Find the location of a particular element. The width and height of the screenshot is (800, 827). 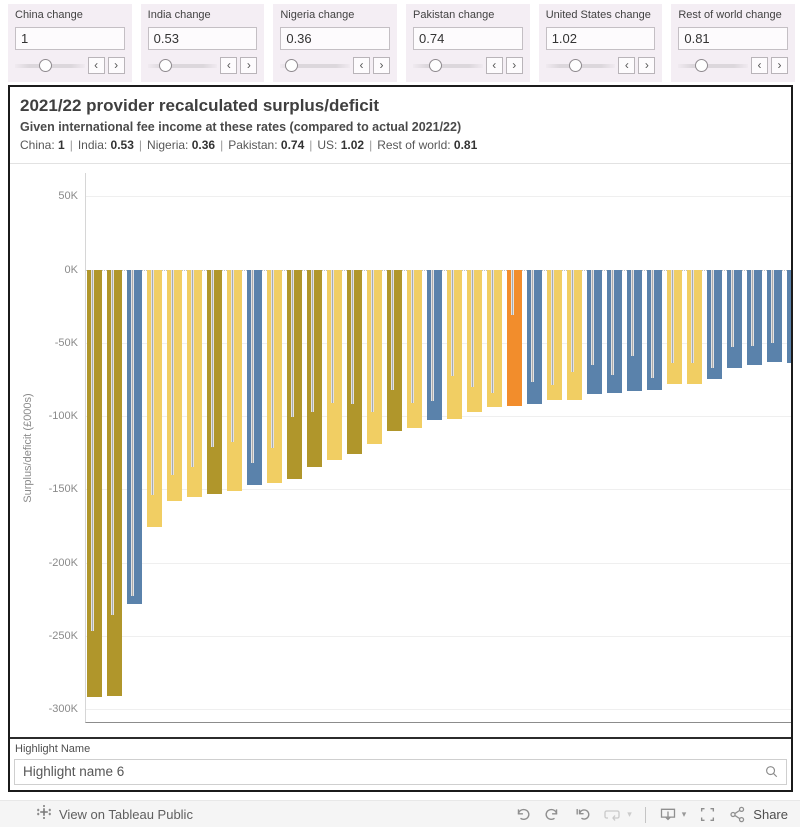

refresh-caret-icon: ▾ is located at coordinates (629, 814).